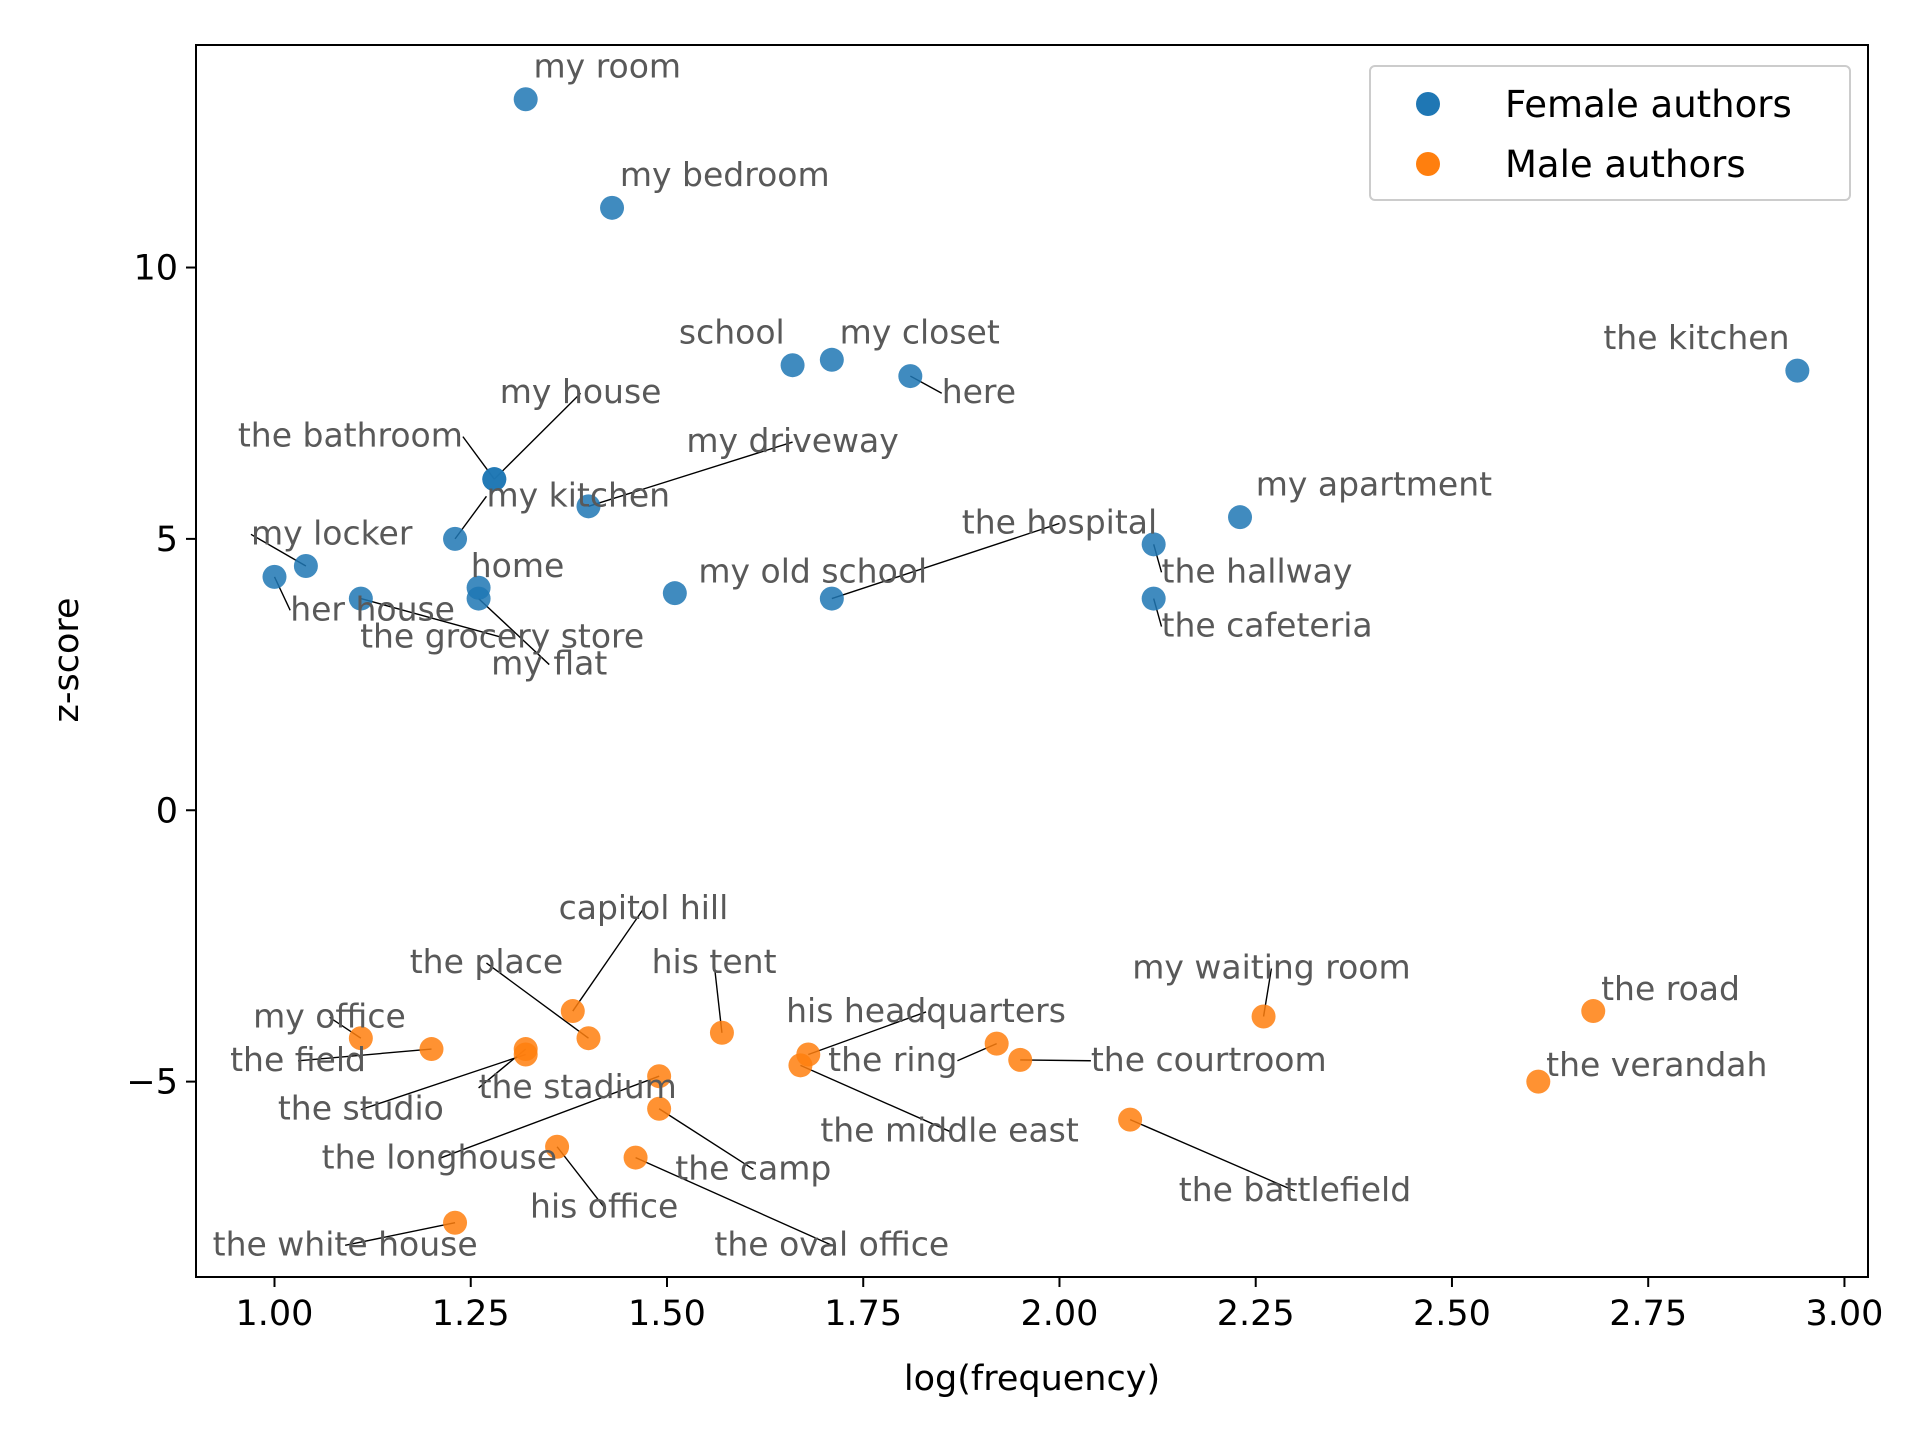 Image resolution: width=1920 pixels, height=1445 pixels. I want to click on label-the-white-house: the white house, so click(345, 1243).